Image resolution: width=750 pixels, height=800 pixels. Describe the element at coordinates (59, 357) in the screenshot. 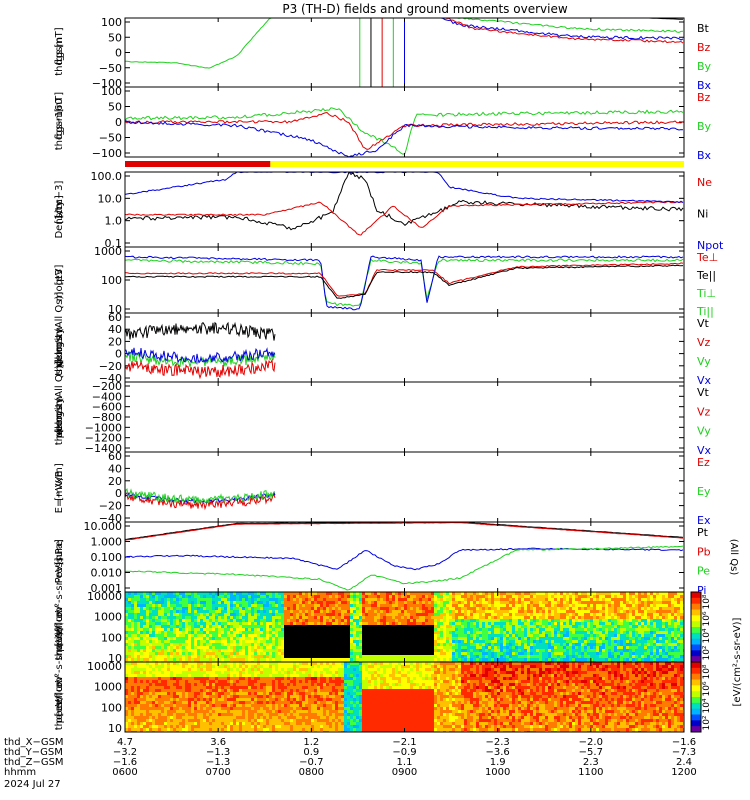

I see `svg-text: peir` at that location.